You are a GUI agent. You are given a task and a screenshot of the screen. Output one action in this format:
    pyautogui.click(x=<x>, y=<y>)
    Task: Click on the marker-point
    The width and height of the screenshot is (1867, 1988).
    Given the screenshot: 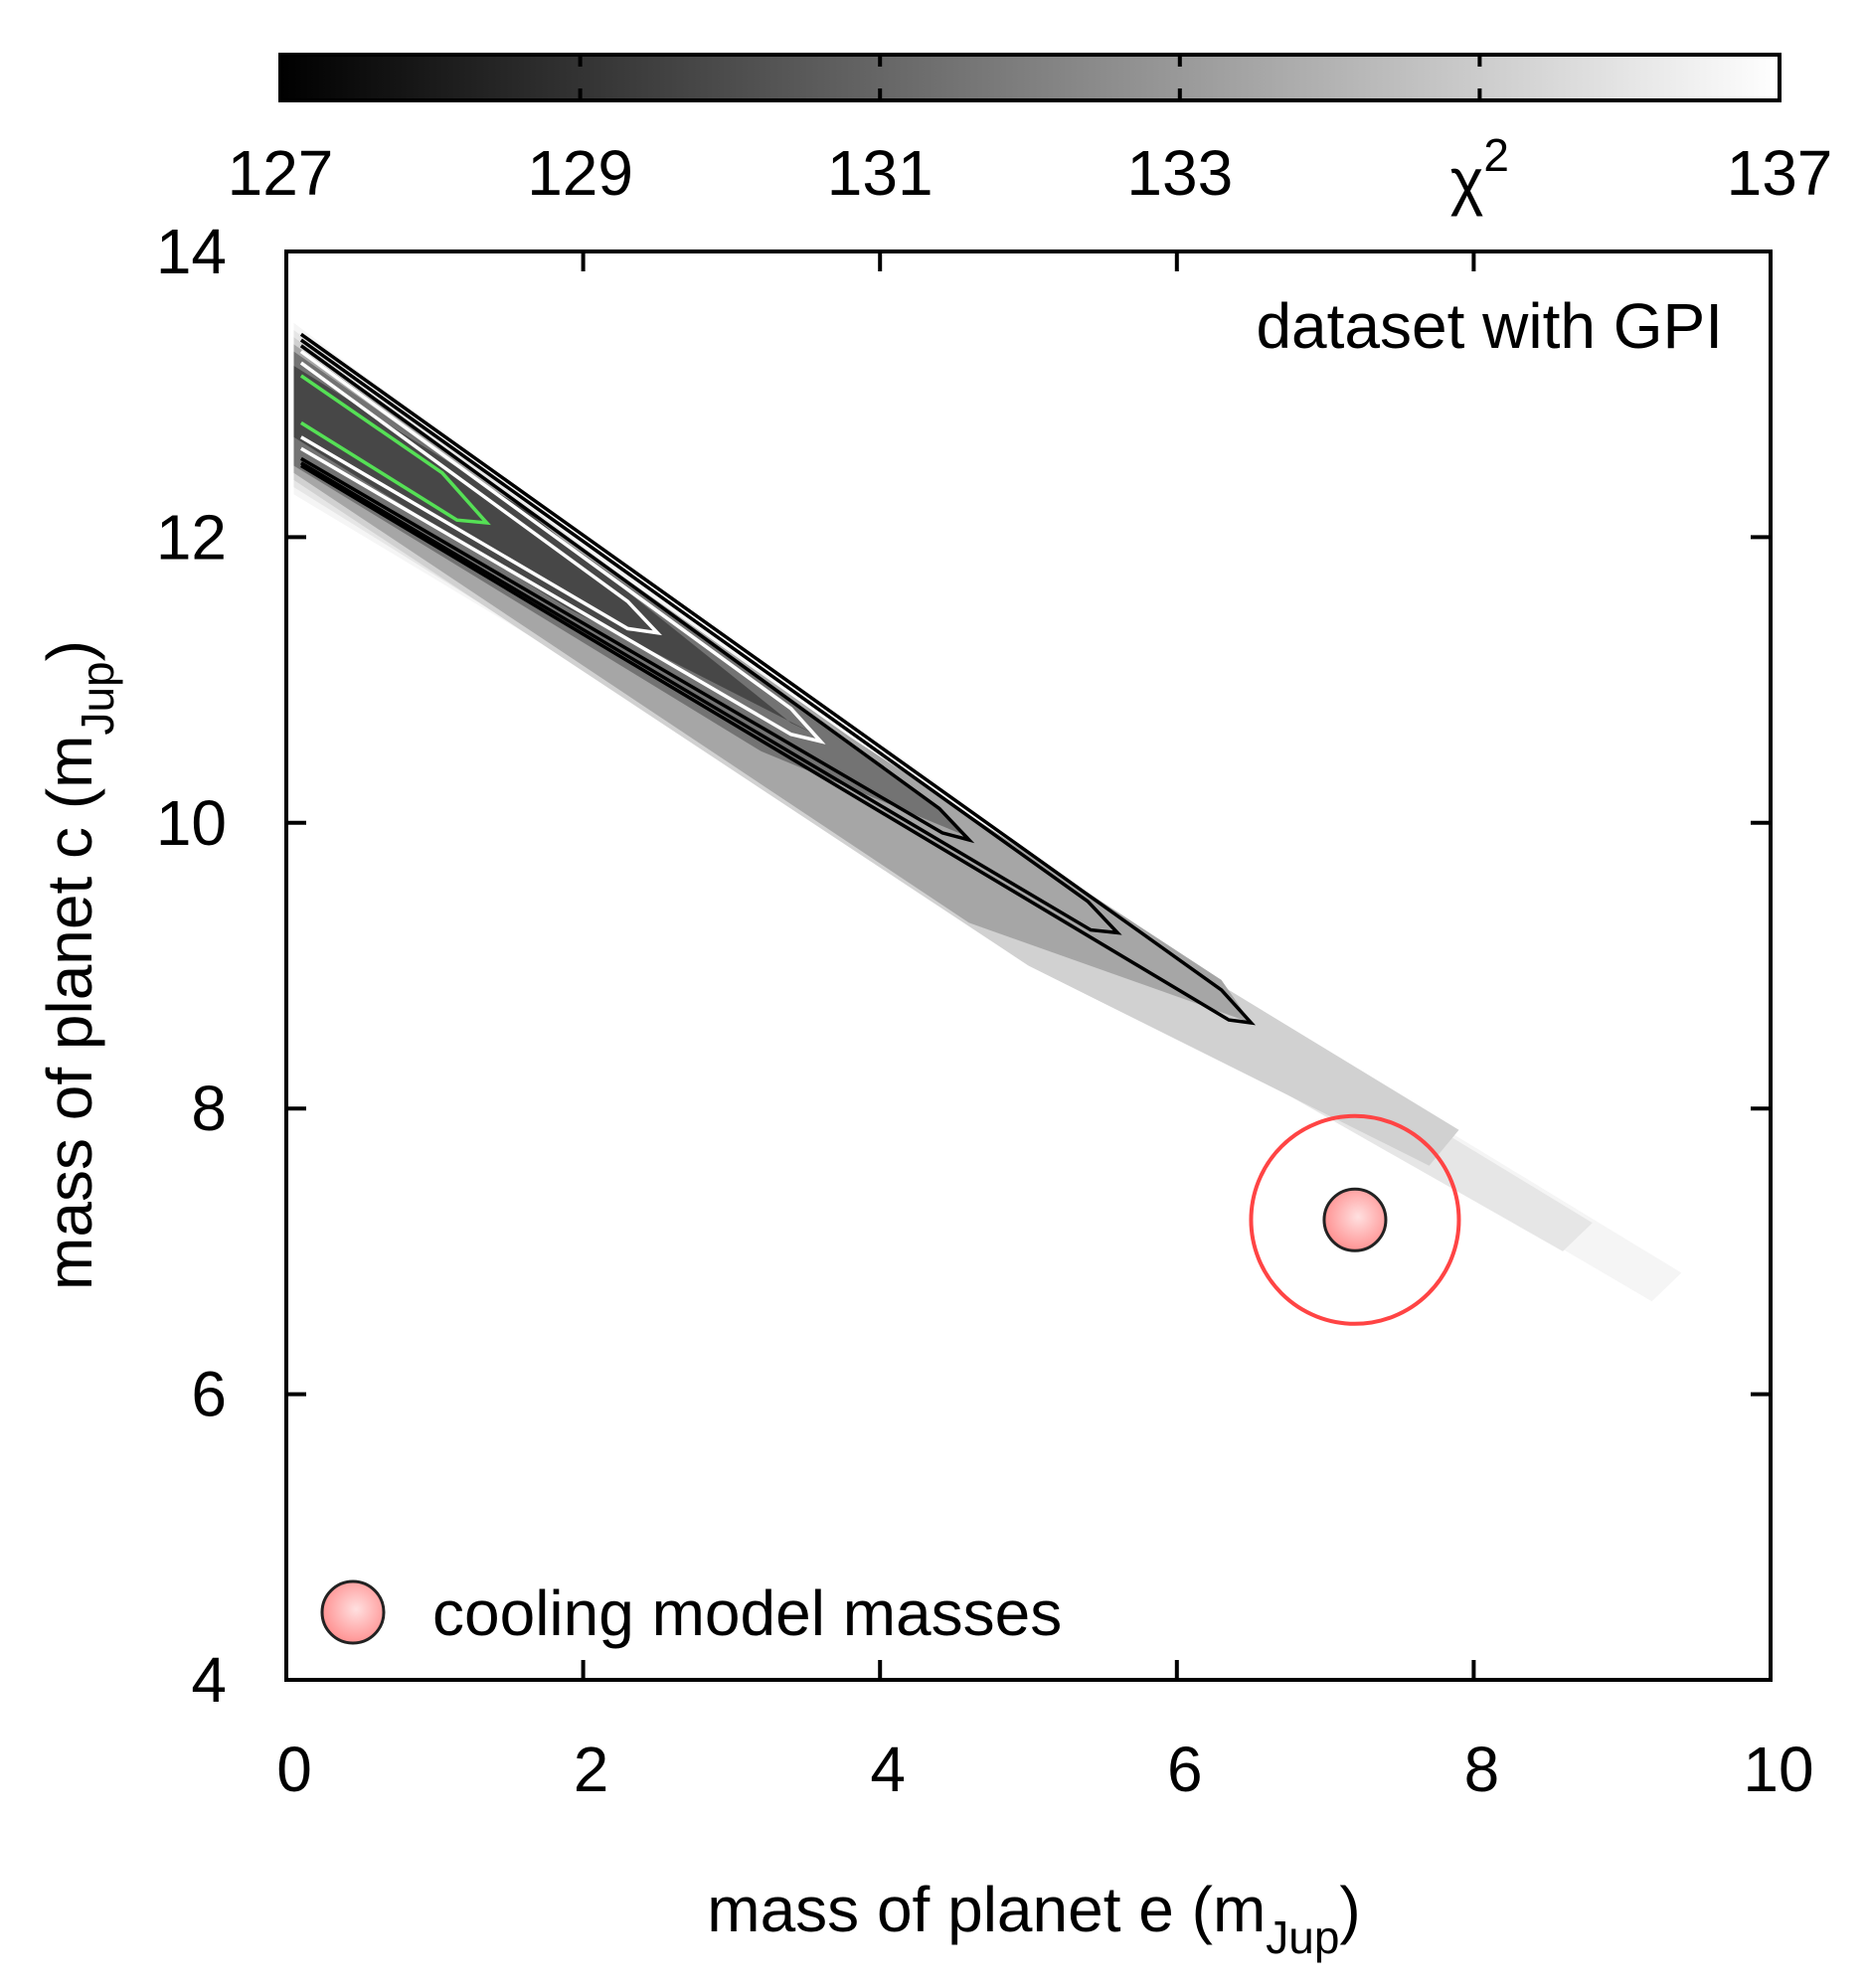 What is the action you would take?
    pyautogui.click(x=1355, y=1219)
    